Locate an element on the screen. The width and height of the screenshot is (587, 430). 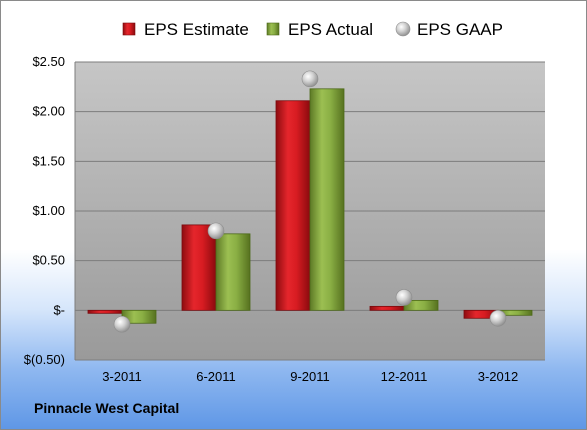
y-tick-label: $(0.50) is located at coordinates (44, 359).